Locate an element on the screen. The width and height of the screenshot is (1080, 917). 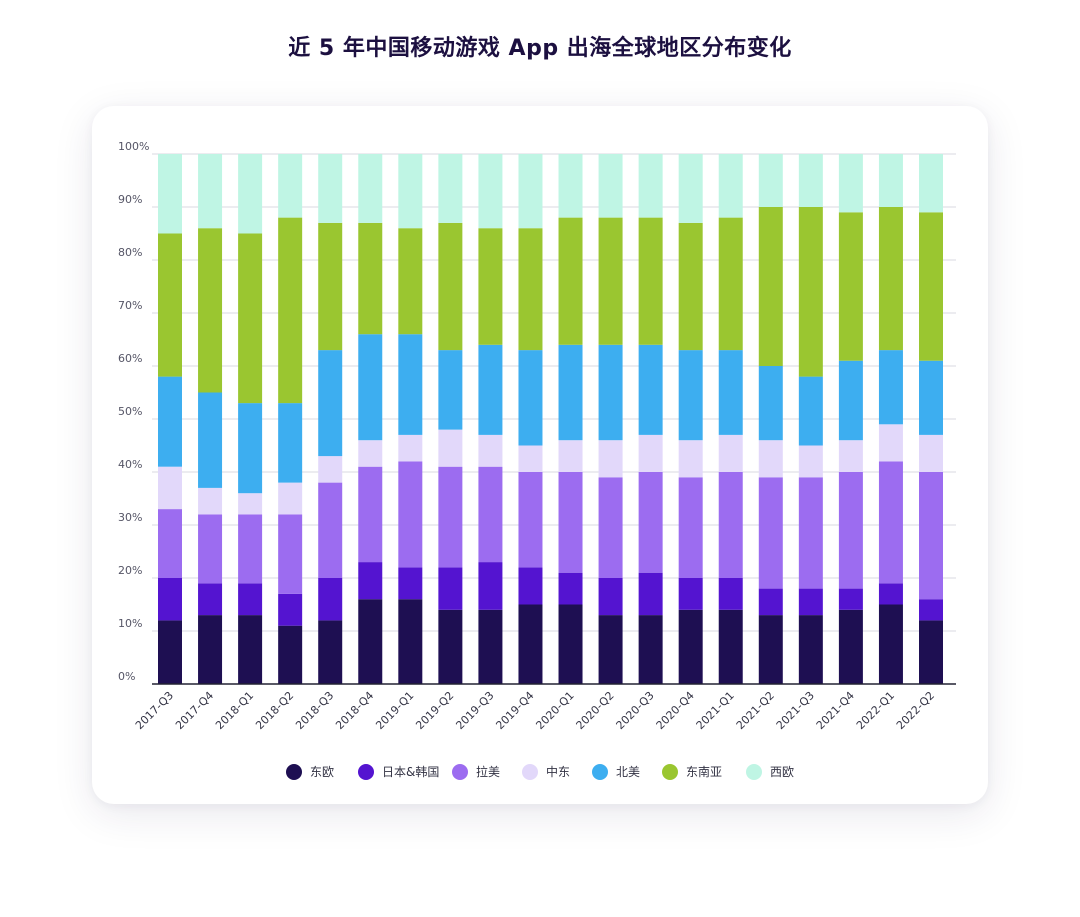
x-tick-label: 2022-Q2 is located at coordinates (915, 710).